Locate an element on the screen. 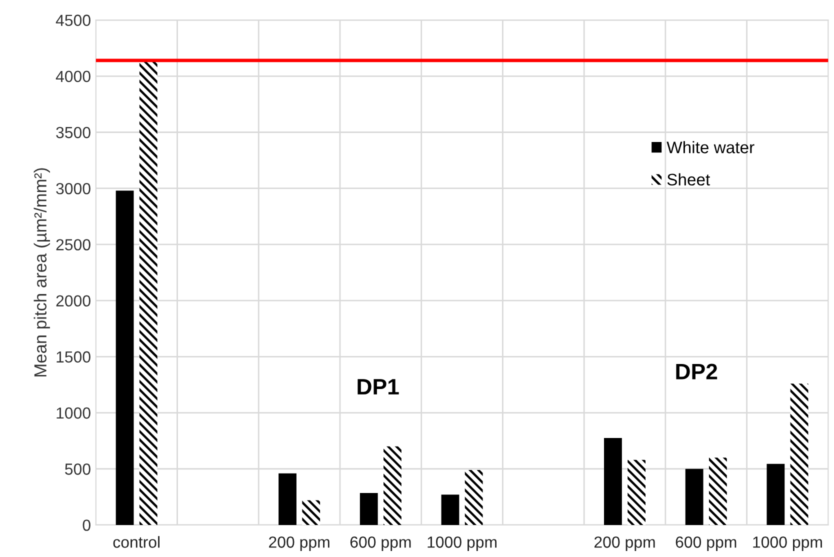 The image size is (834, 557). annotation: DP1 is located at coordinates (378, 386).